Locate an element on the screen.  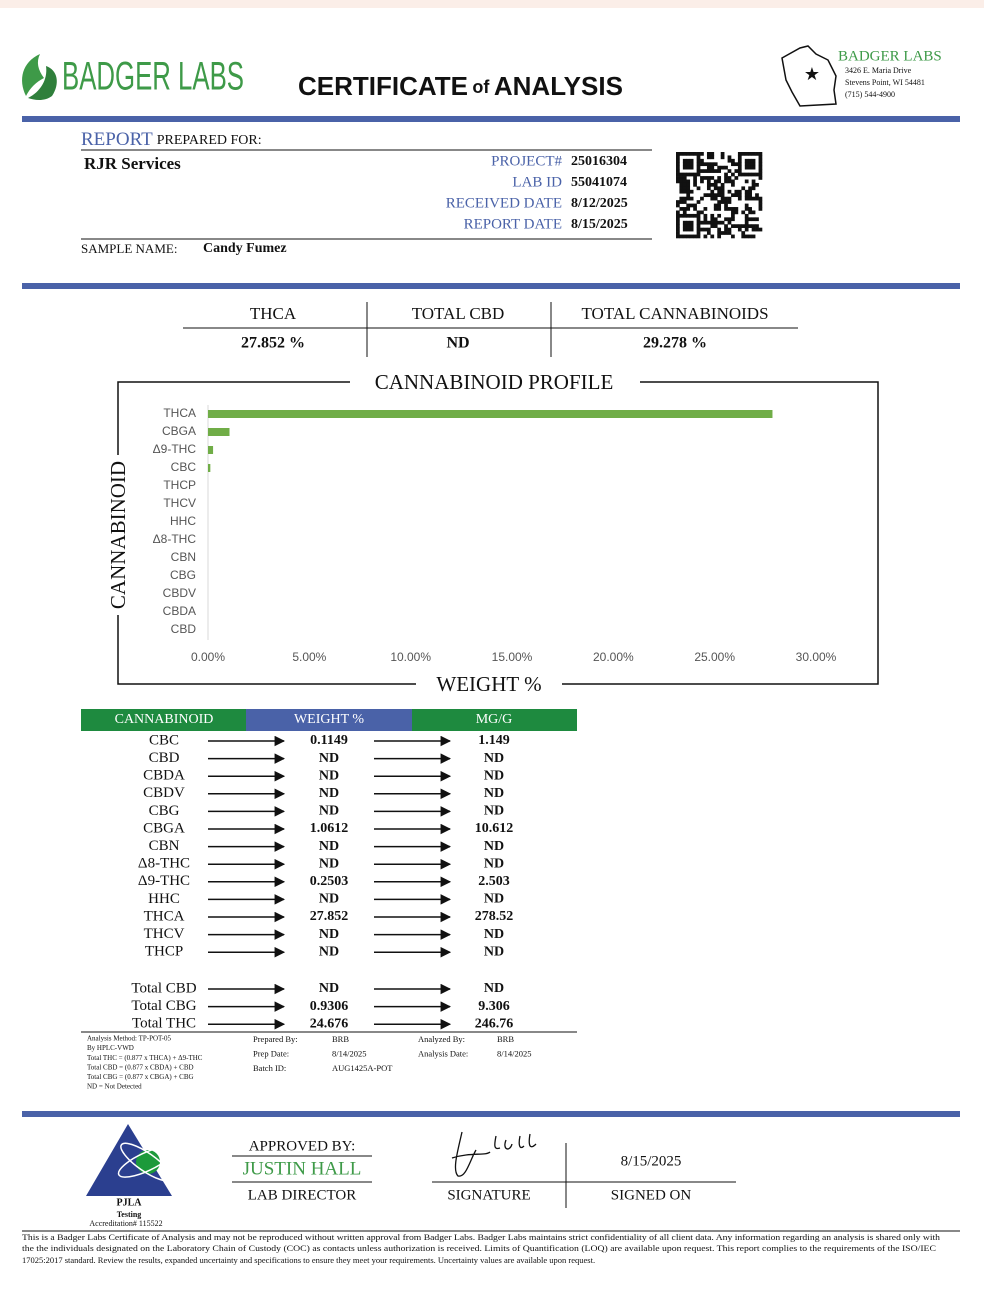
x-tick-label: 10.00% is located at coordinates (410, 657).